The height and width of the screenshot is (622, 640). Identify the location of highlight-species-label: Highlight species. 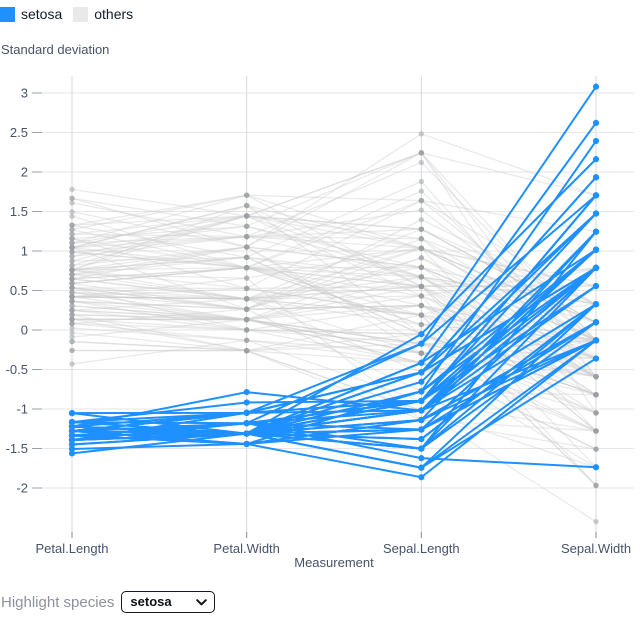
(58, 602).